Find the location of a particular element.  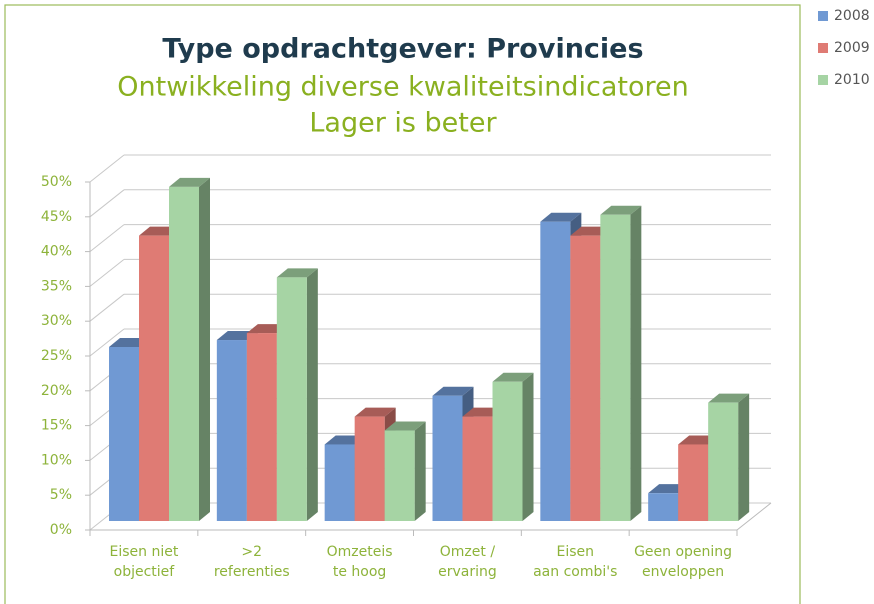

y-tick-label: 45% is located at coordinates (56, 217).